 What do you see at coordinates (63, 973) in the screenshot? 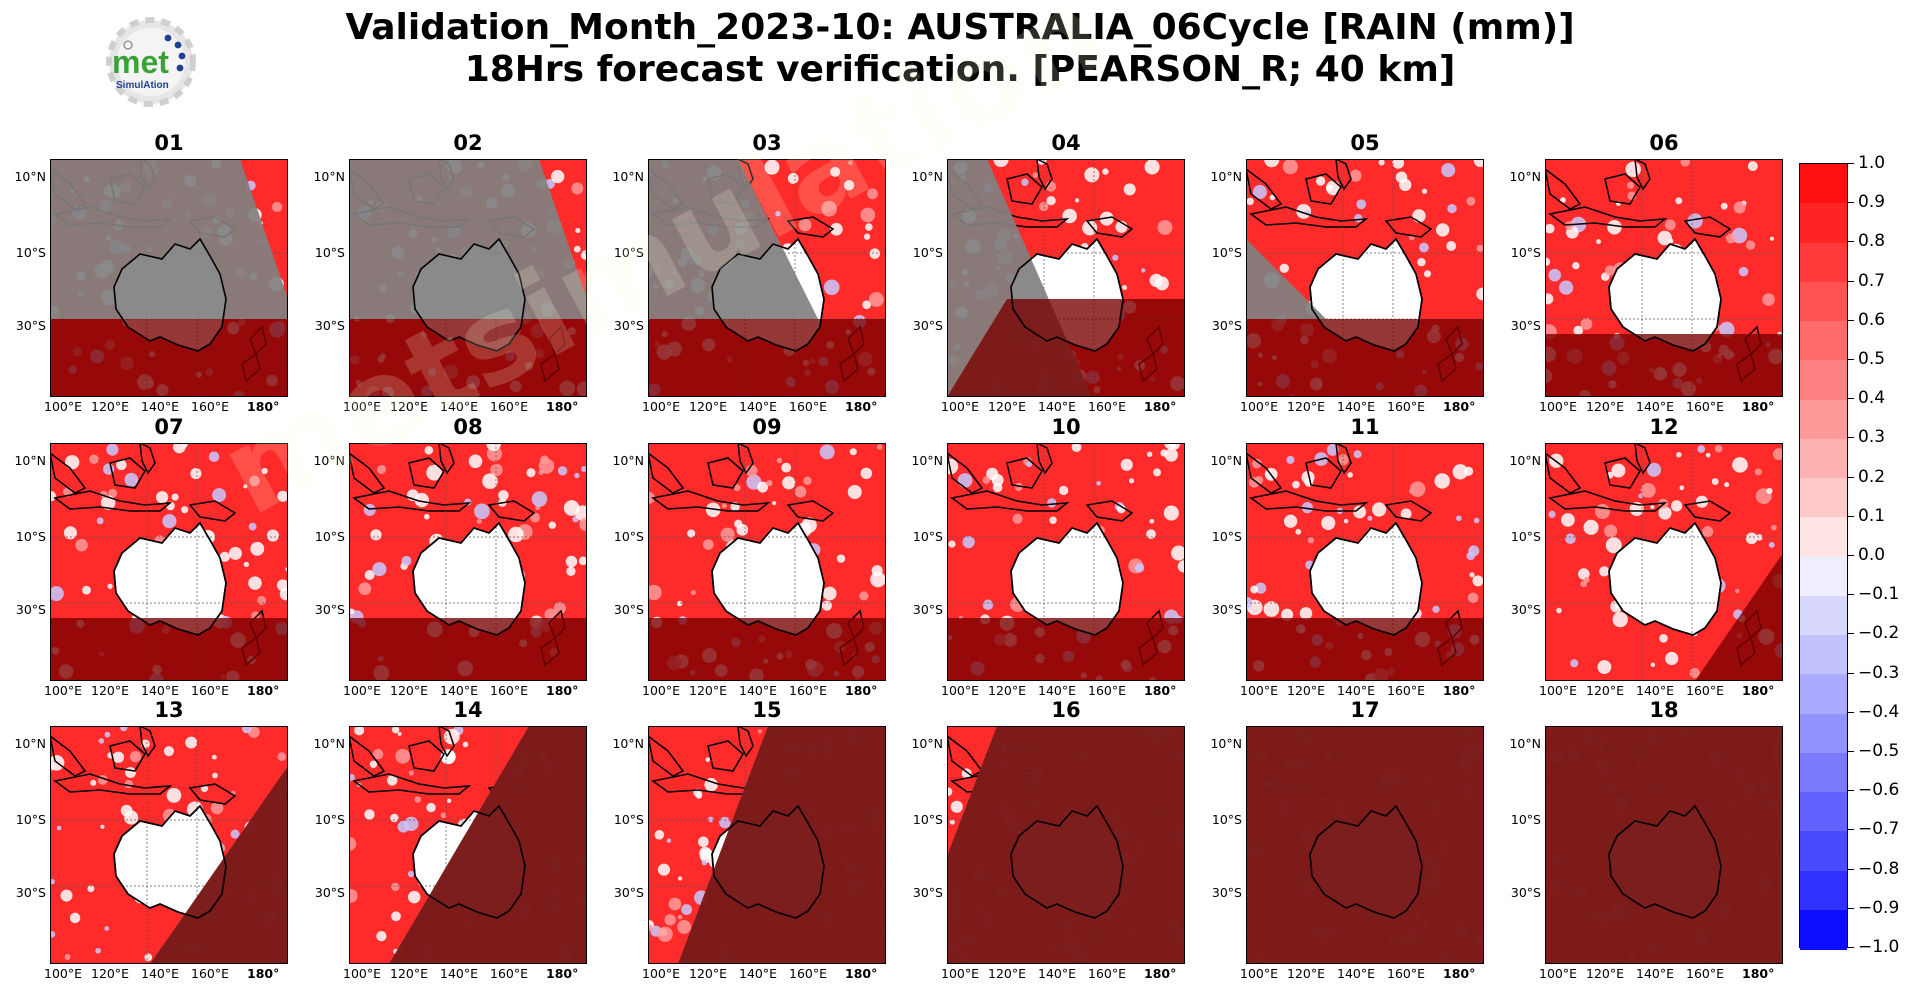
I see `lon-tick-label: 100°E` at bounding box center [63, 973].